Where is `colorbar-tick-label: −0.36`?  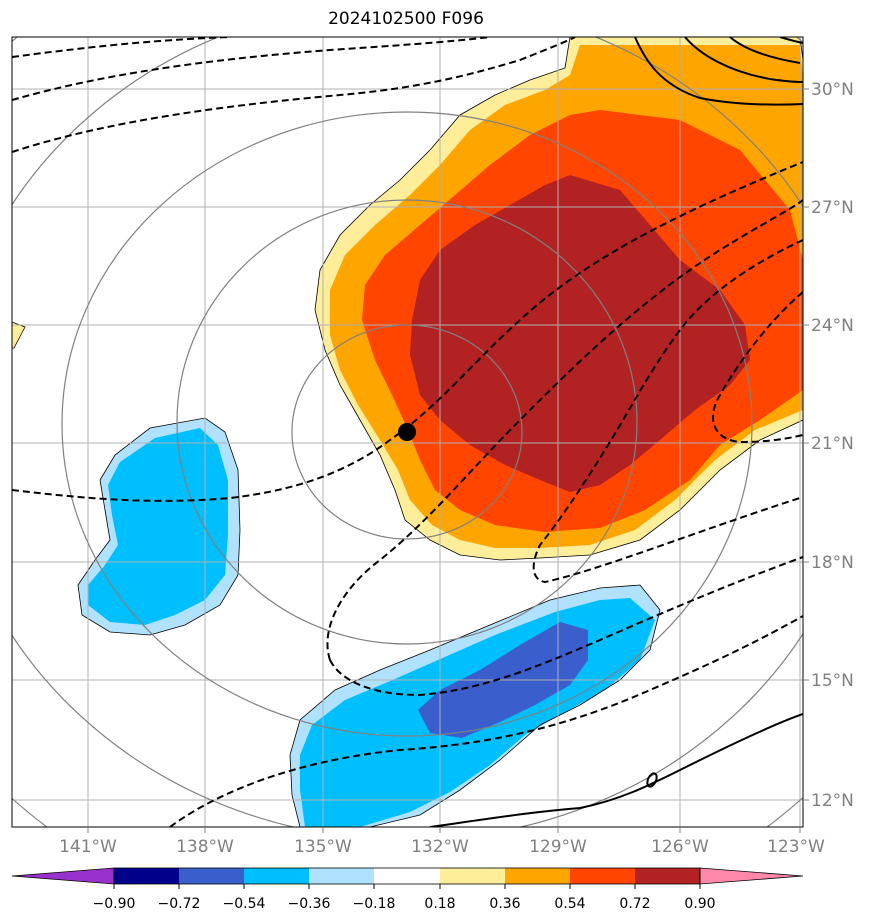
colorbar-tick-label: −0.36 is located at coordinates (309, 904).